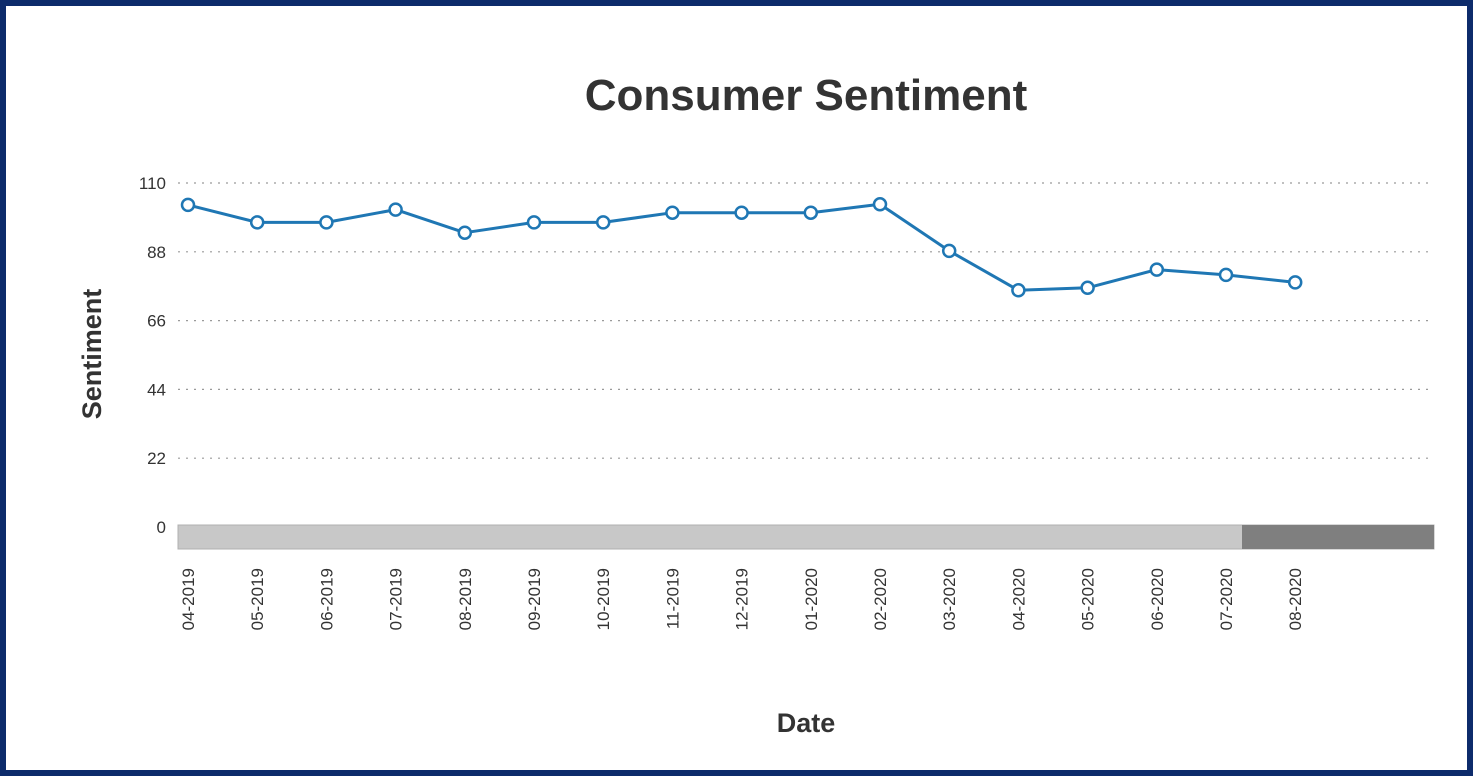 The height and width of the screenshot is (782, 1473). Describe the element at coordinates (806, 723) in the screenshot. I see `x-axis-title: Date` at that location.